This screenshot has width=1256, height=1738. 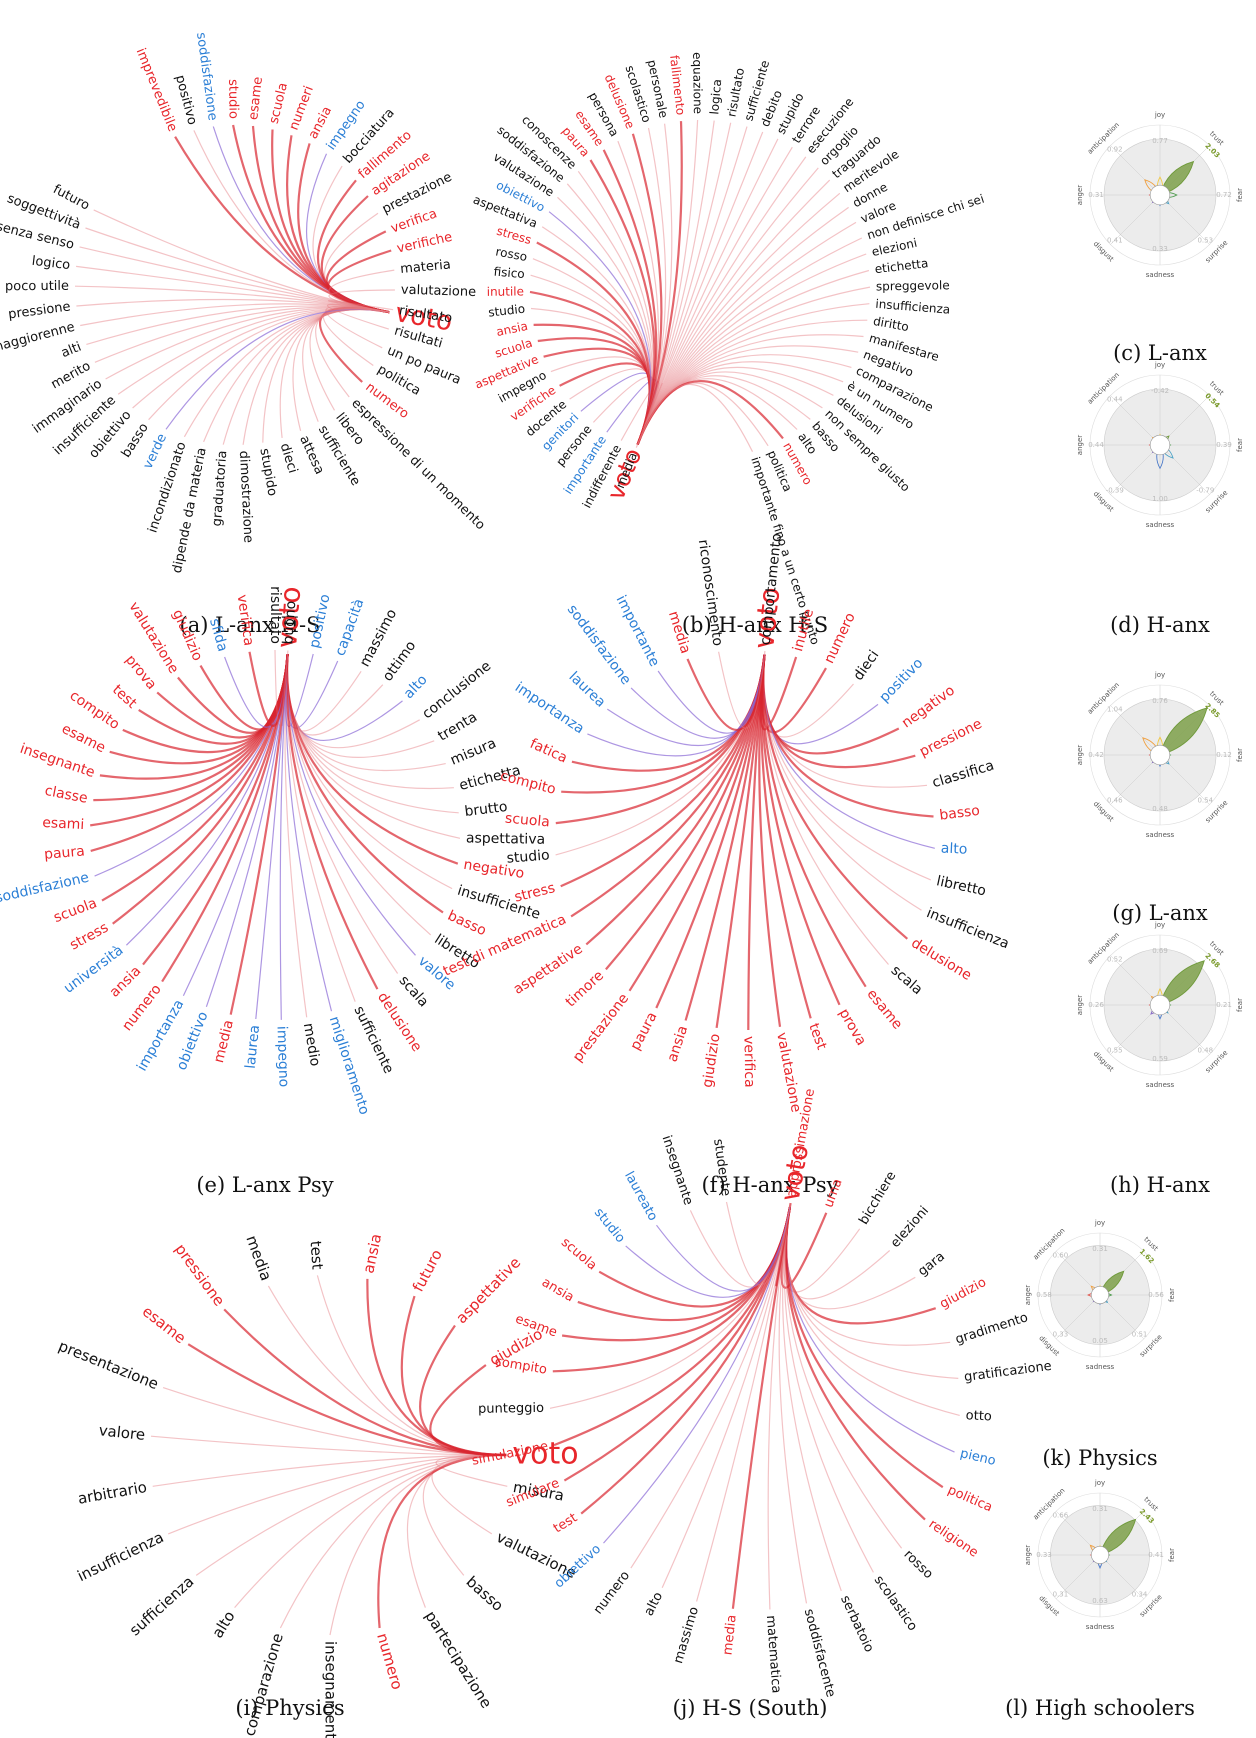 What do you see at coordinates (331, 1689) in the screenshot?
I see `word-label: insegnamento` at bounding box center [331, 1689].